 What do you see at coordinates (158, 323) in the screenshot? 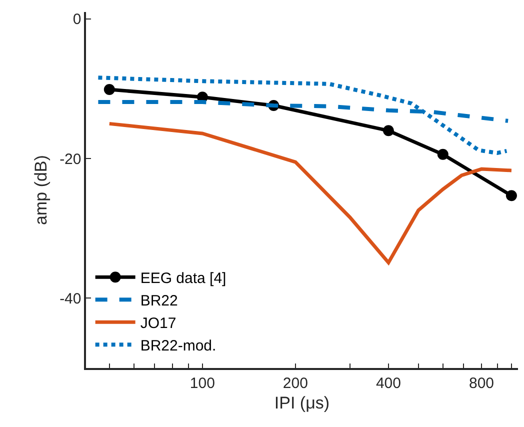
I see `legend-label: JO17` at bounding box center [158, 323].